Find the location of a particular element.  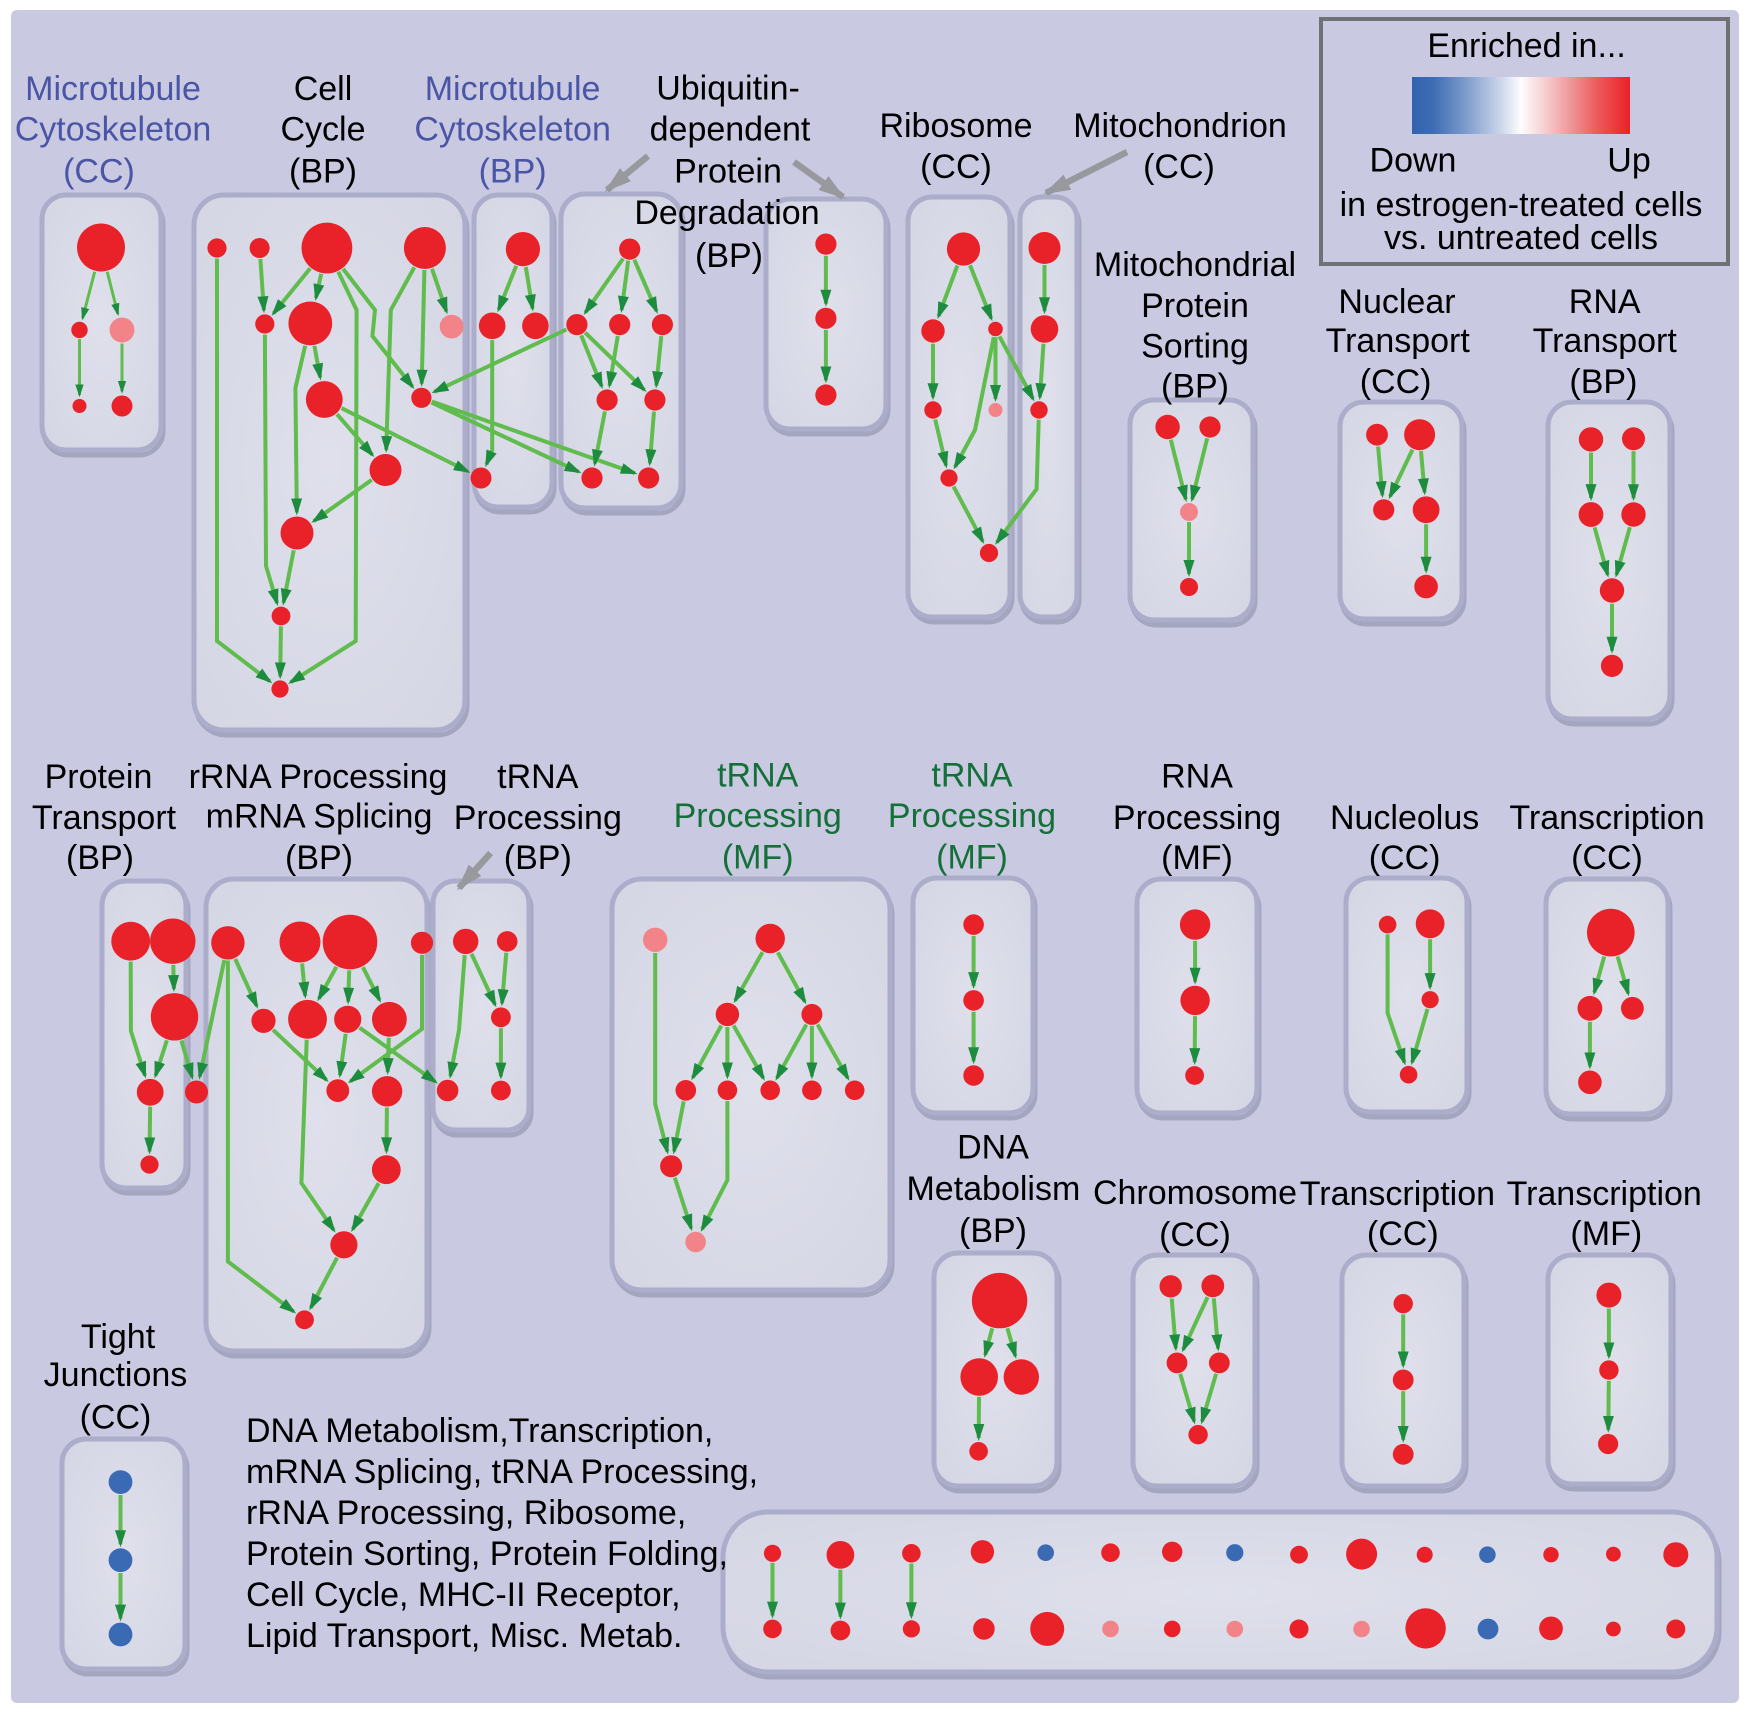

svg-text: Metabolism is located at coordinates (993, 1189).